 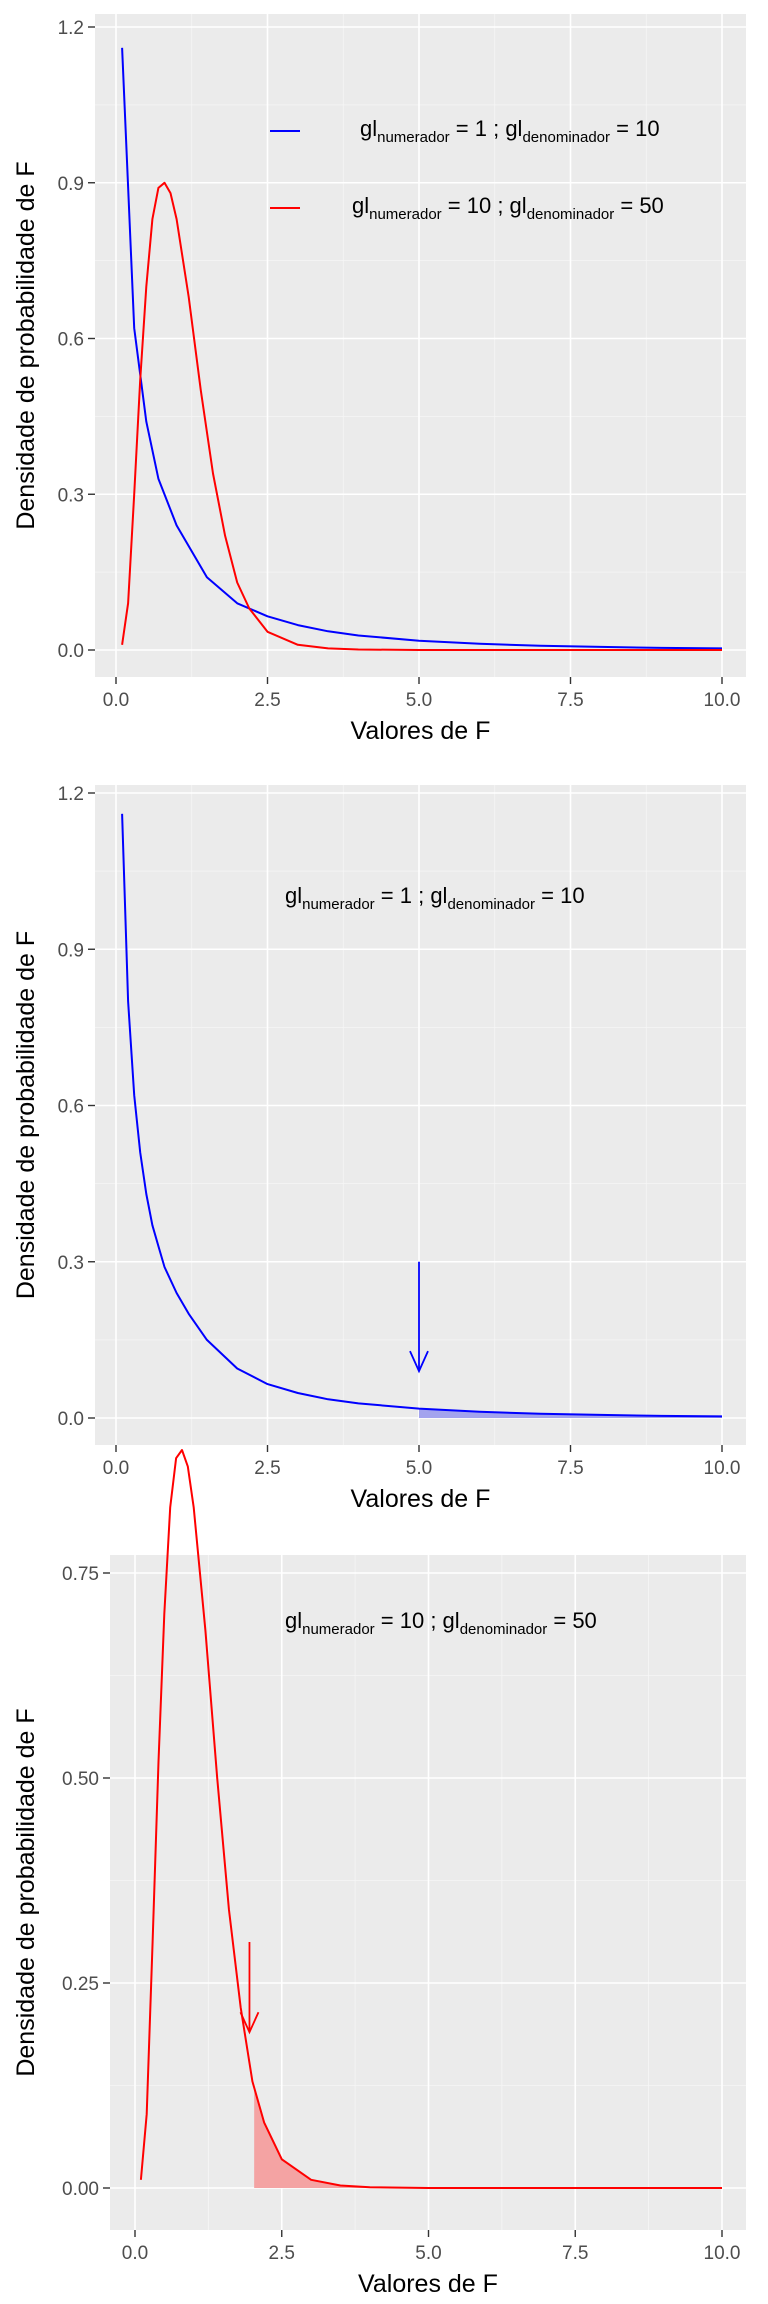 What do you see at coordinates (508, 208) in the screenshot?
I see `legend-label-2: glnumerador = 10 ; gldenominador = 50` at bounding box center [508, 208].